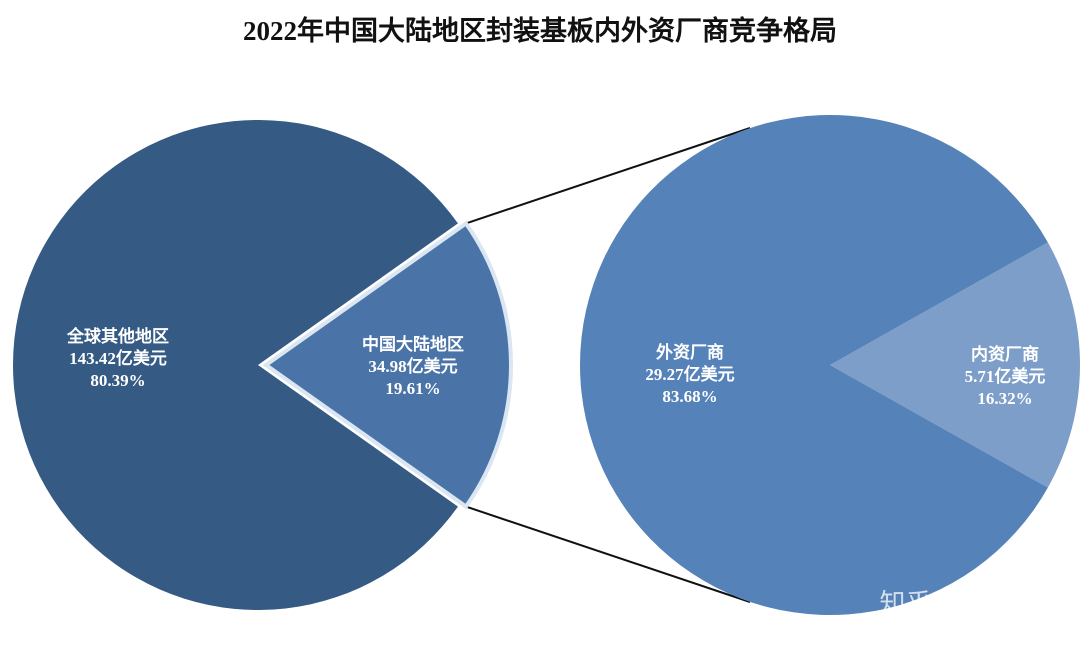 The image size is (1080, 655). I want to click on watermark: 知乎 @清蒸荟, so click(960, 603).